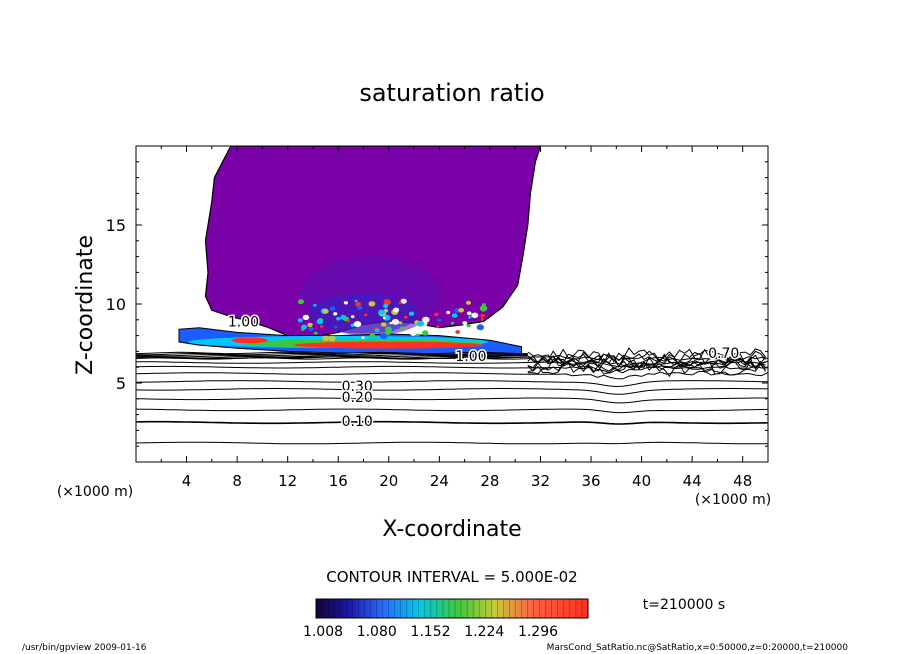  Describe the element at coordinates (377, 632) in the screenshot. I see `colorbar-label: 1.080` at that location.